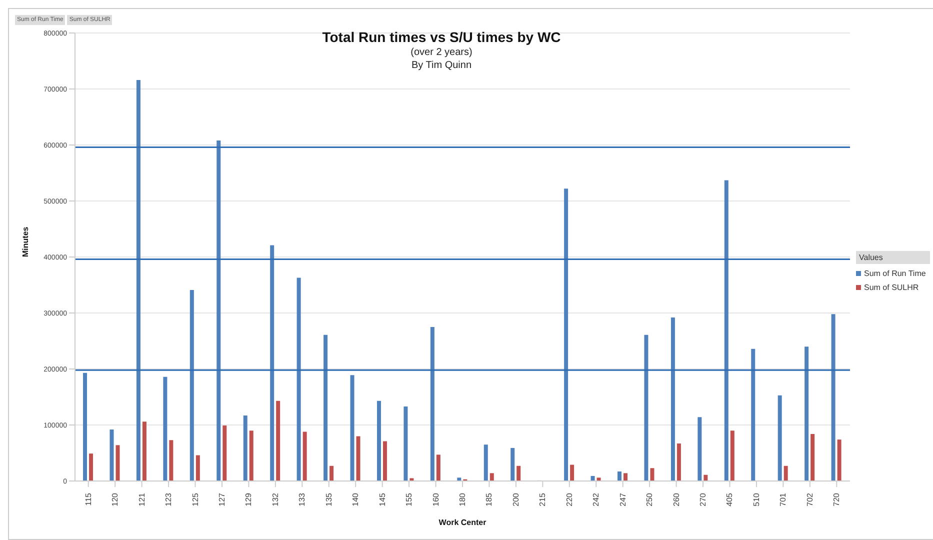  What do you see at coordinates (442, 59) in the screenshot?
I see `text: (over 2 years) By Tim Quinn` at bounding box center [442, 59].